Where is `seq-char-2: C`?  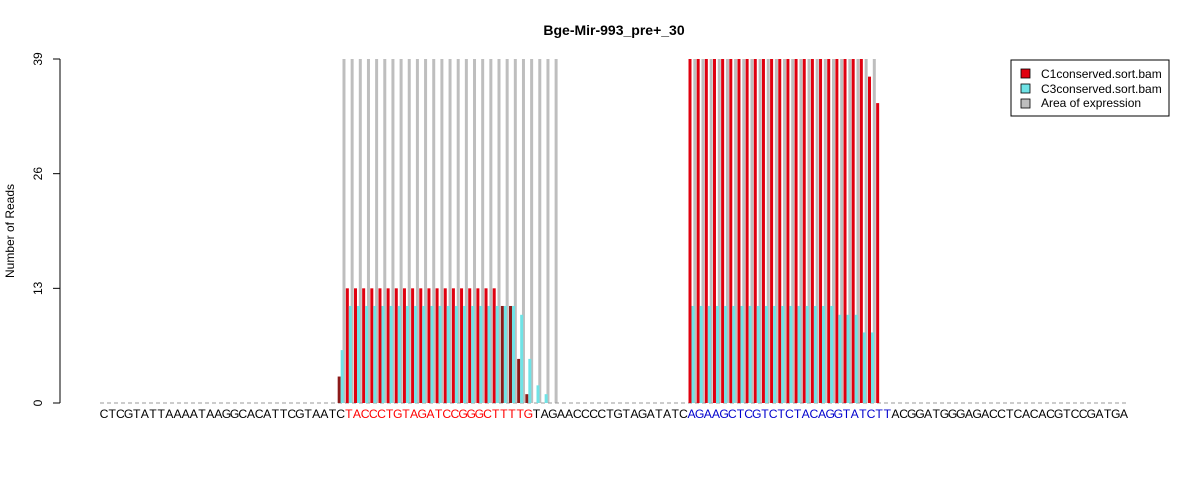 seq-char-2: C is located at coordinates (120, 414).